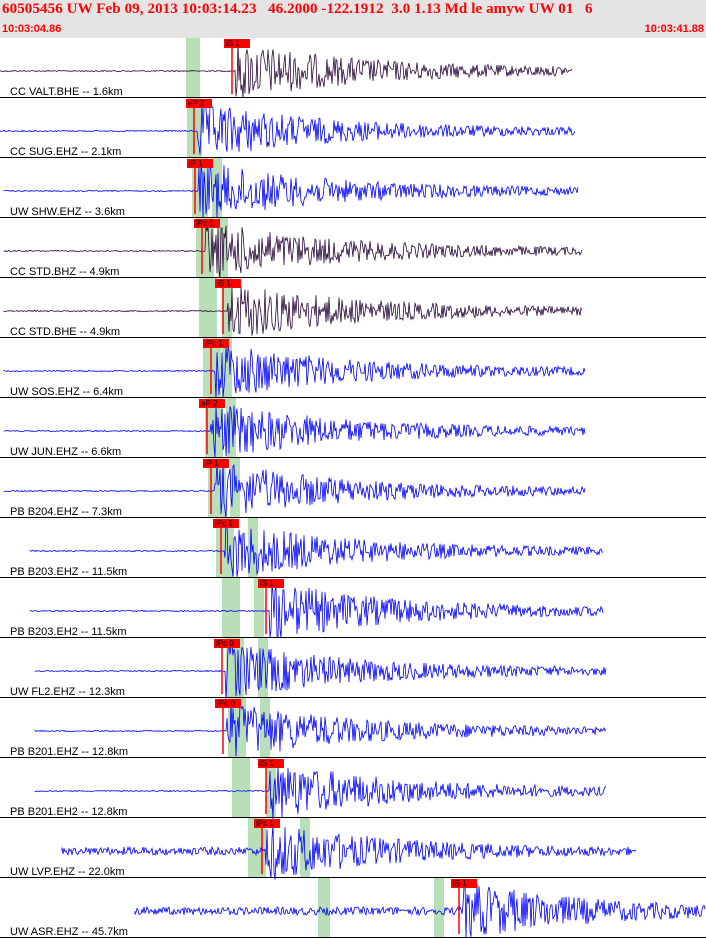 This screenshot has width=706, height=938. I want to click on trace-row: iS 1 CC VALT.BHE -- 1.6km, so click(353, 68).